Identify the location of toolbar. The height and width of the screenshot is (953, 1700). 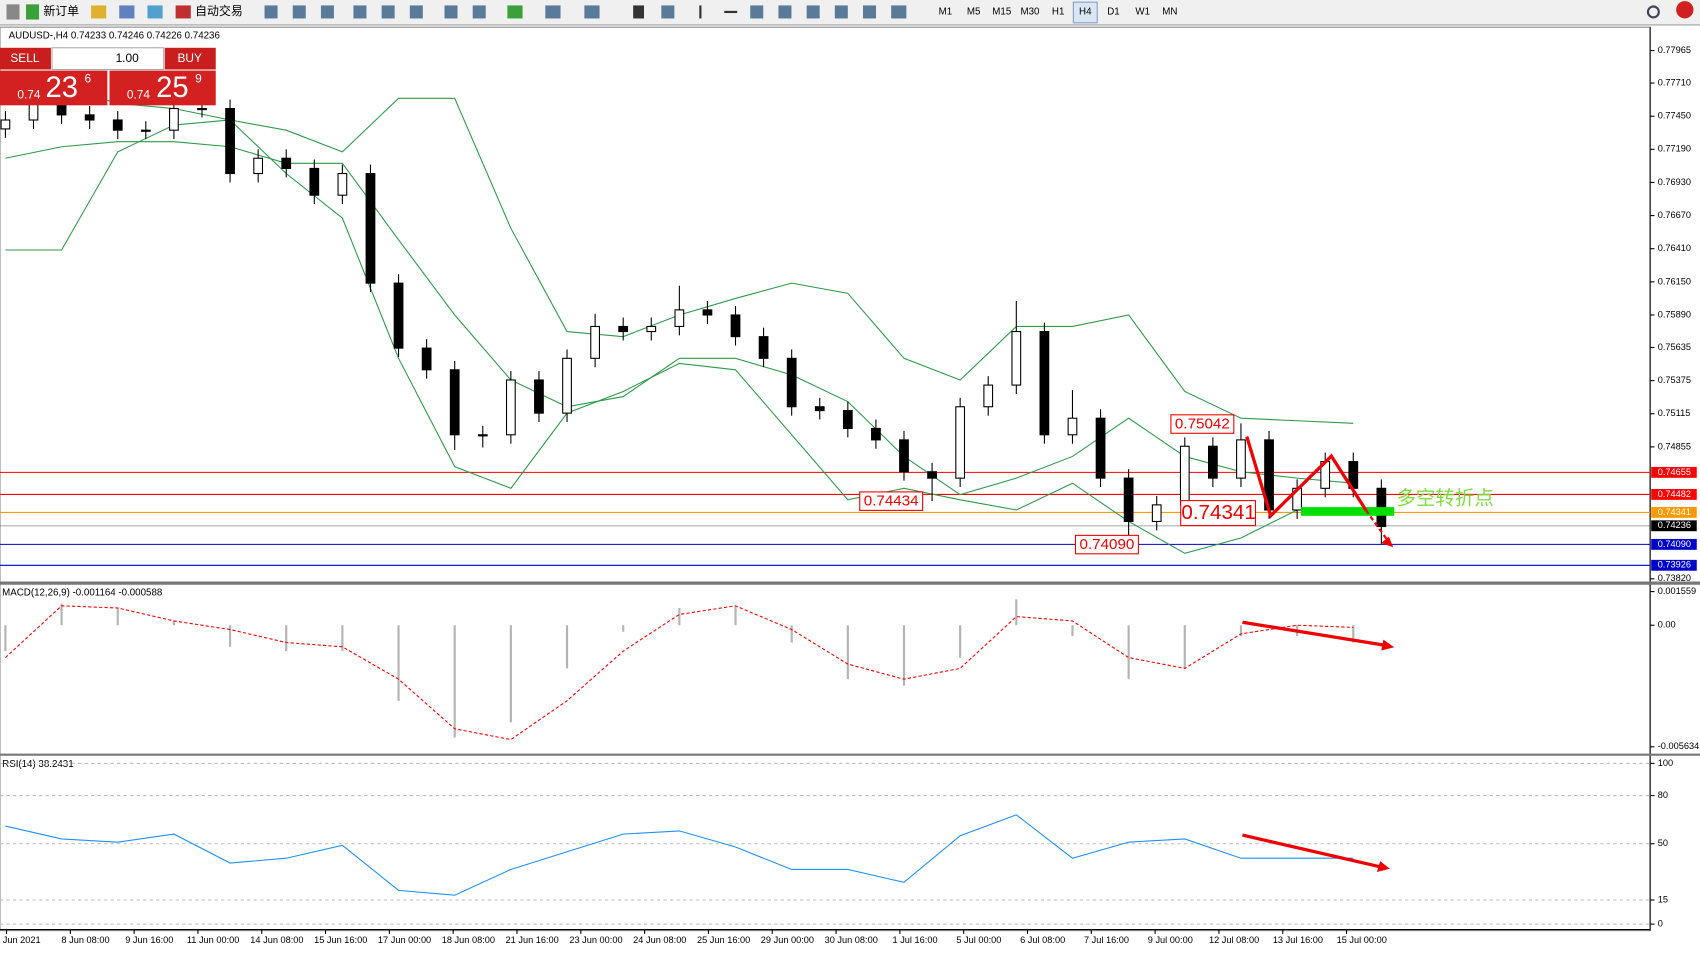
(850, 12).